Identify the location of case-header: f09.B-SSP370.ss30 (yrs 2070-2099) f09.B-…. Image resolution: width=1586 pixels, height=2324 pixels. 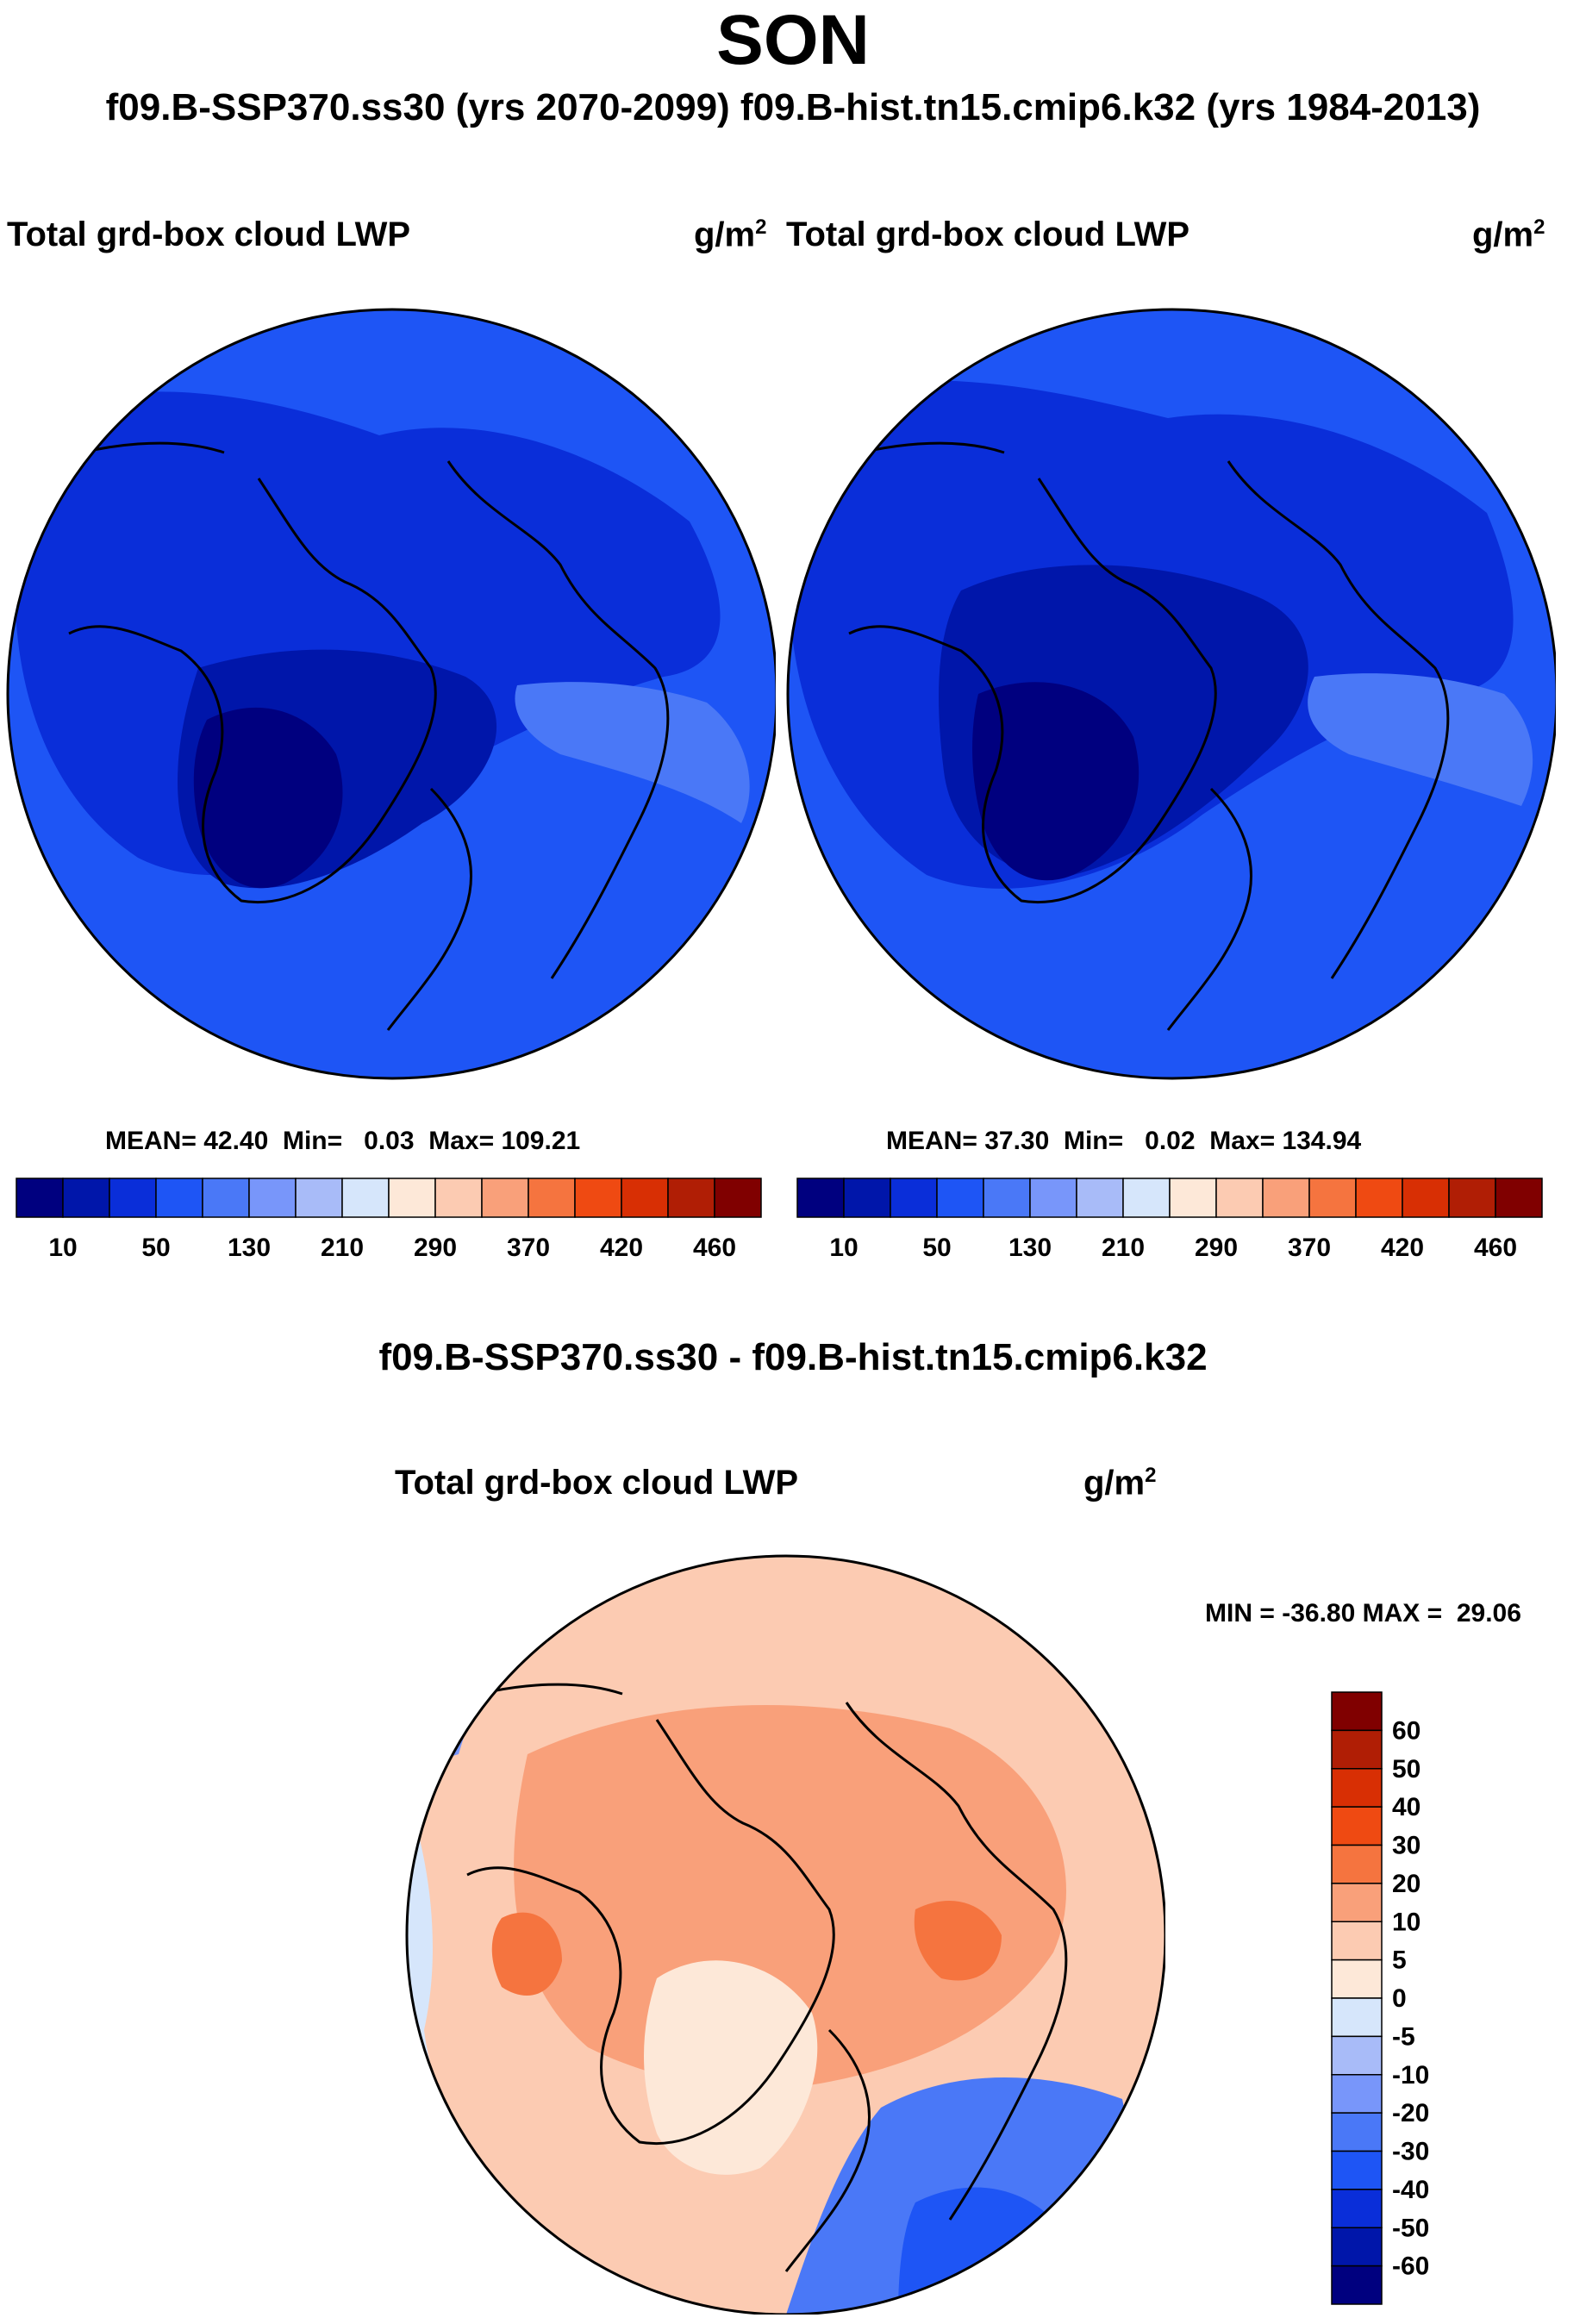
(793, 107).